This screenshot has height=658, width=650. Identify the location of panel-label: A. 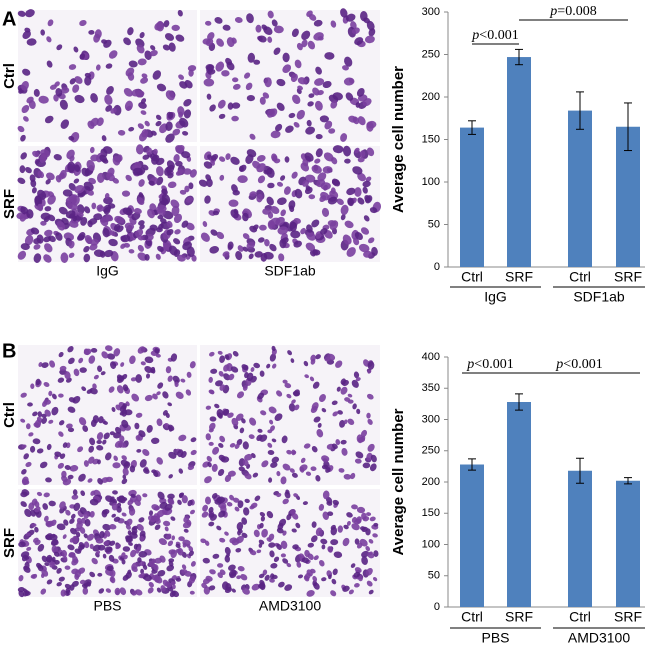
(9, 19).